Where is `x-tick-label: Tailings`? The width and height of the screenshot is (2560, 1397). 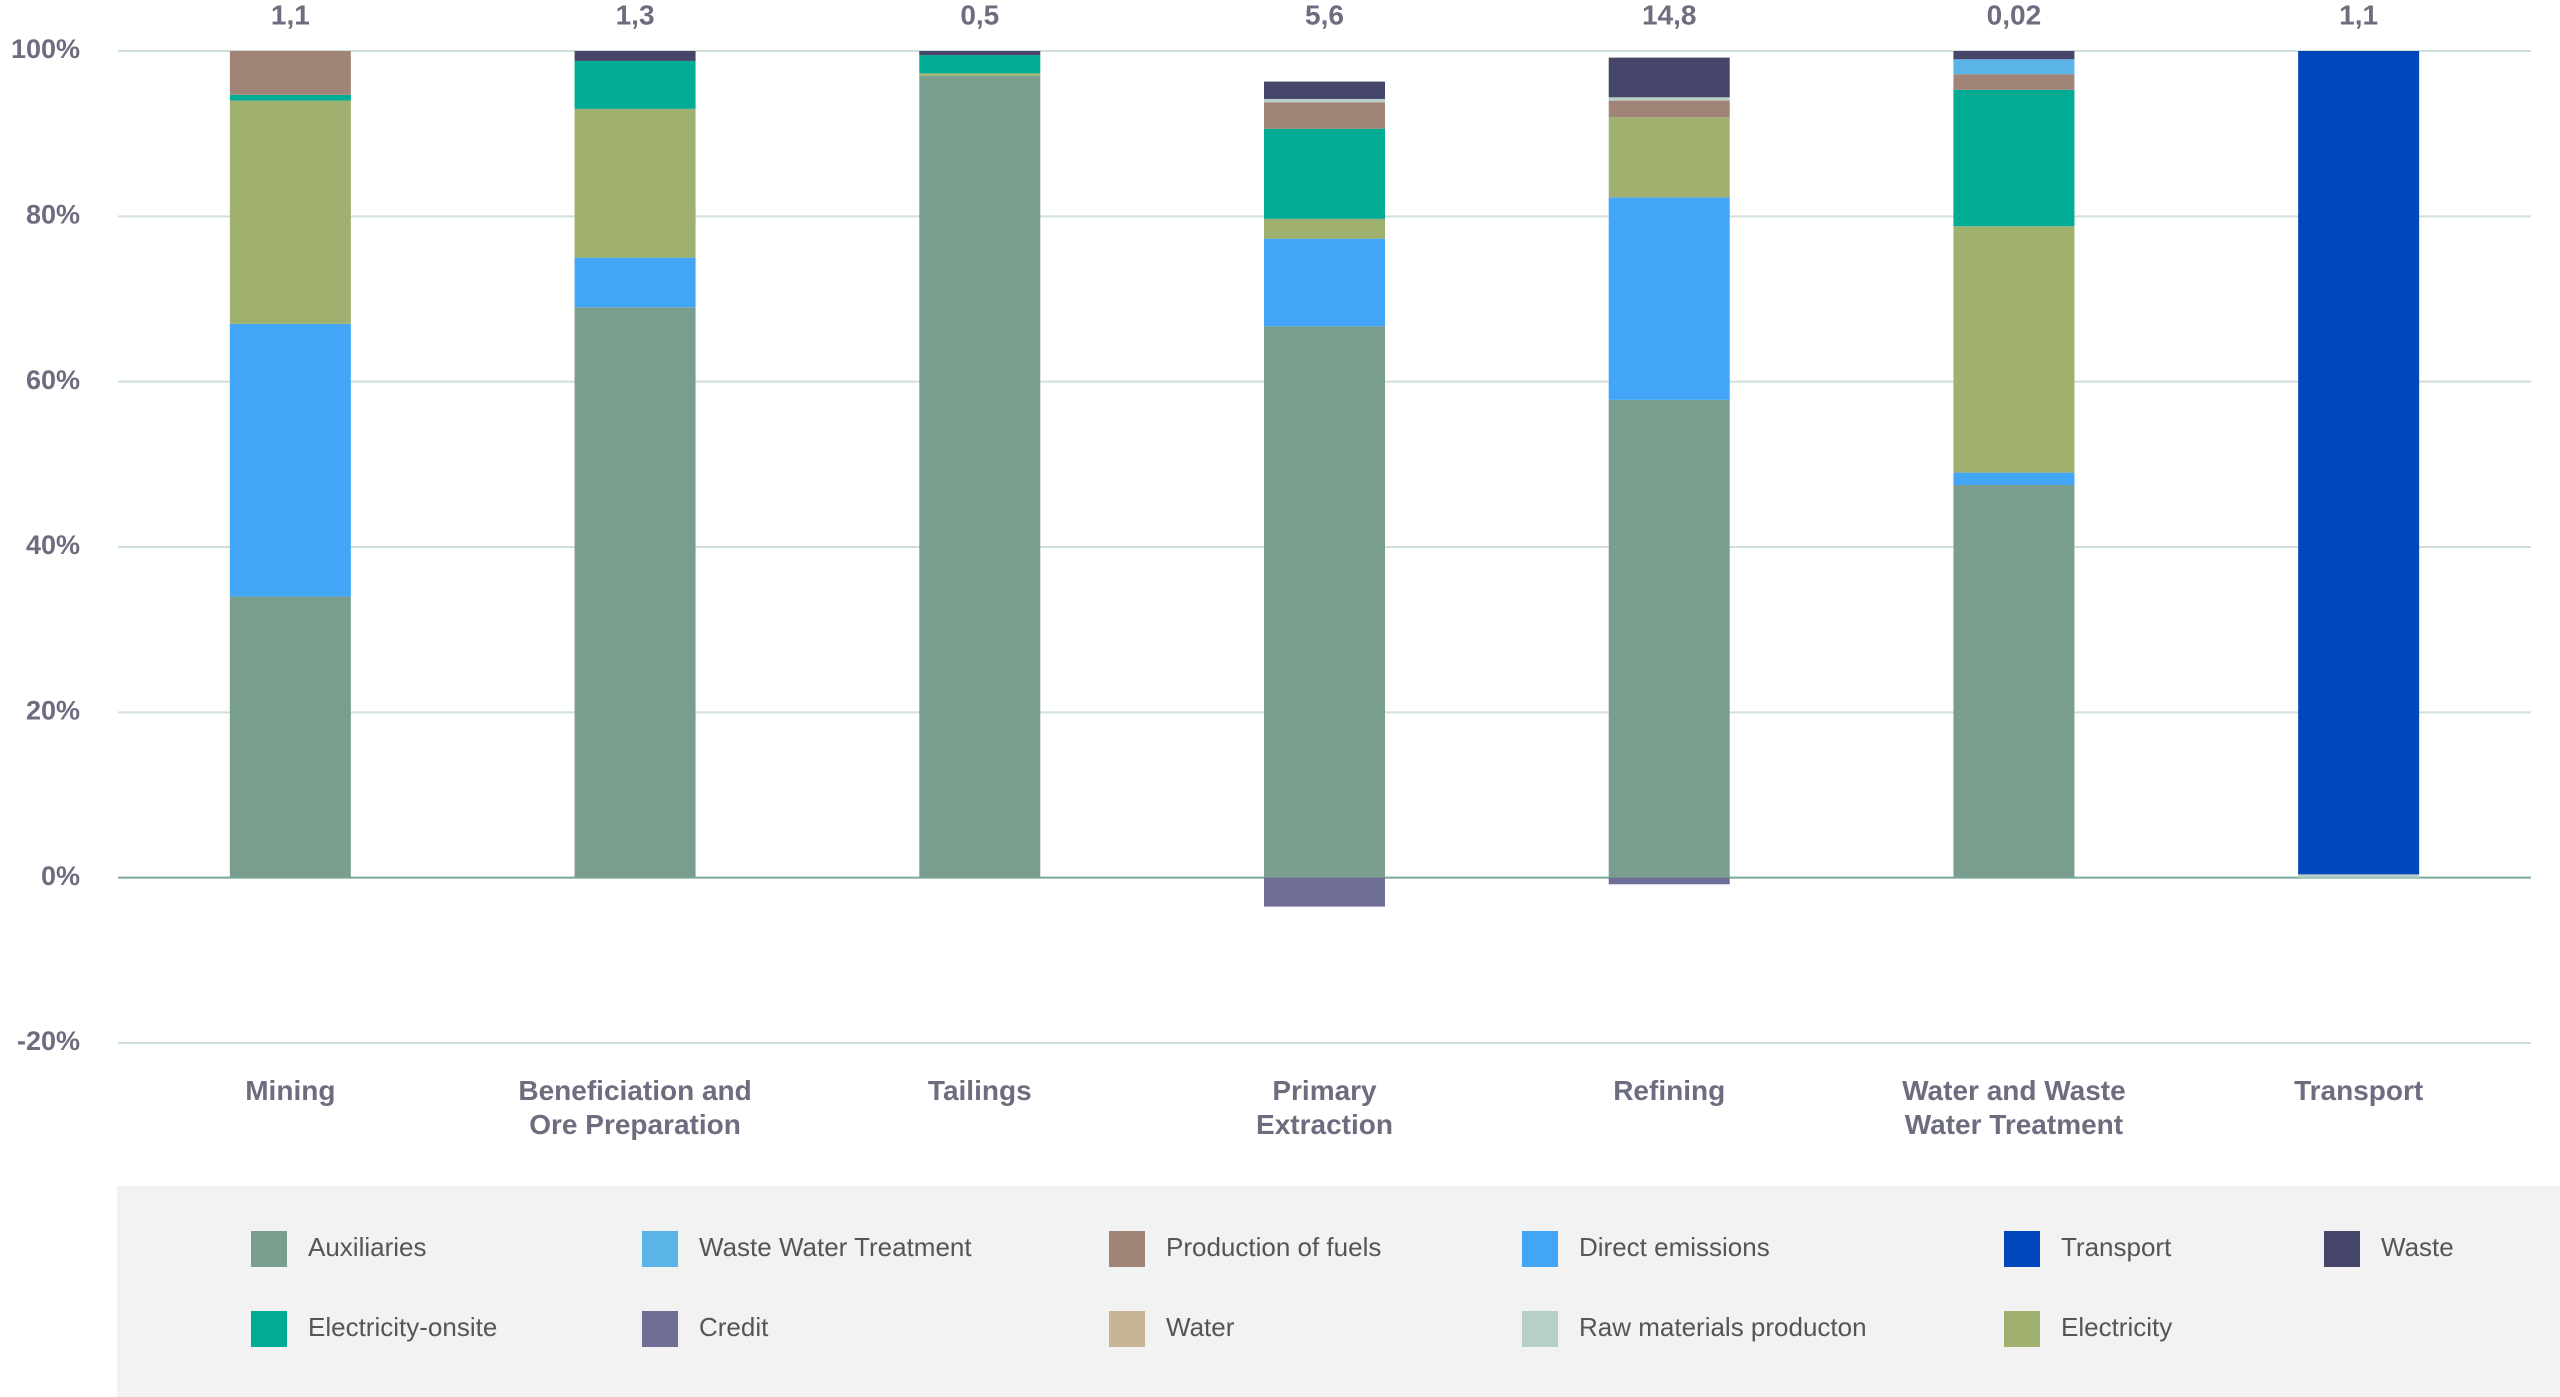 x-tick-label: Tailings is located at coordinates (979, 1090).